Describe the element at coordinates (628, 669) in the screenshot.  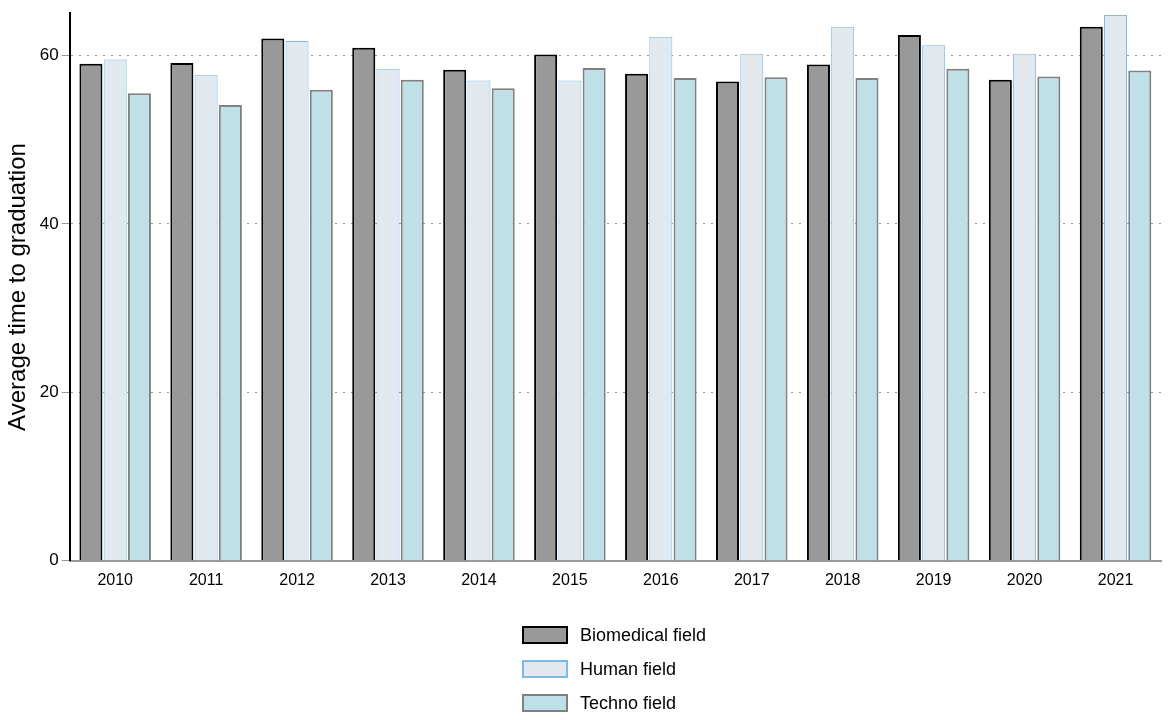
I see `legend-label: Human field` at that location.